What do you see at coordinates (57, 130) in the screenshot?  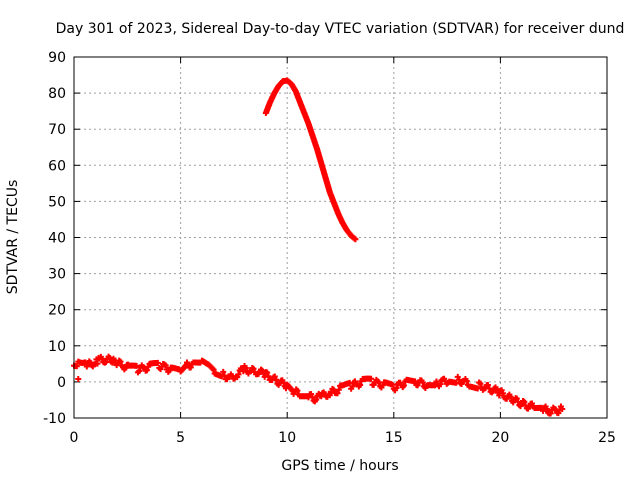 I see `y-tick-label: 70` at bounding box center [57, 130].